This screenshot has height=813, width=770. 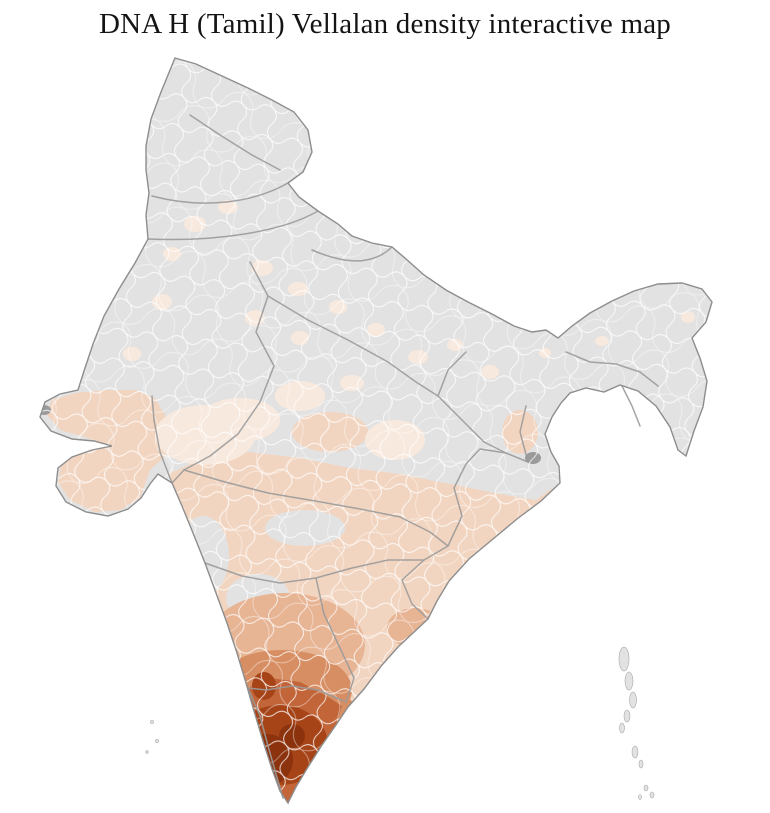 I want to click on islands, so click(x=400, y=723).